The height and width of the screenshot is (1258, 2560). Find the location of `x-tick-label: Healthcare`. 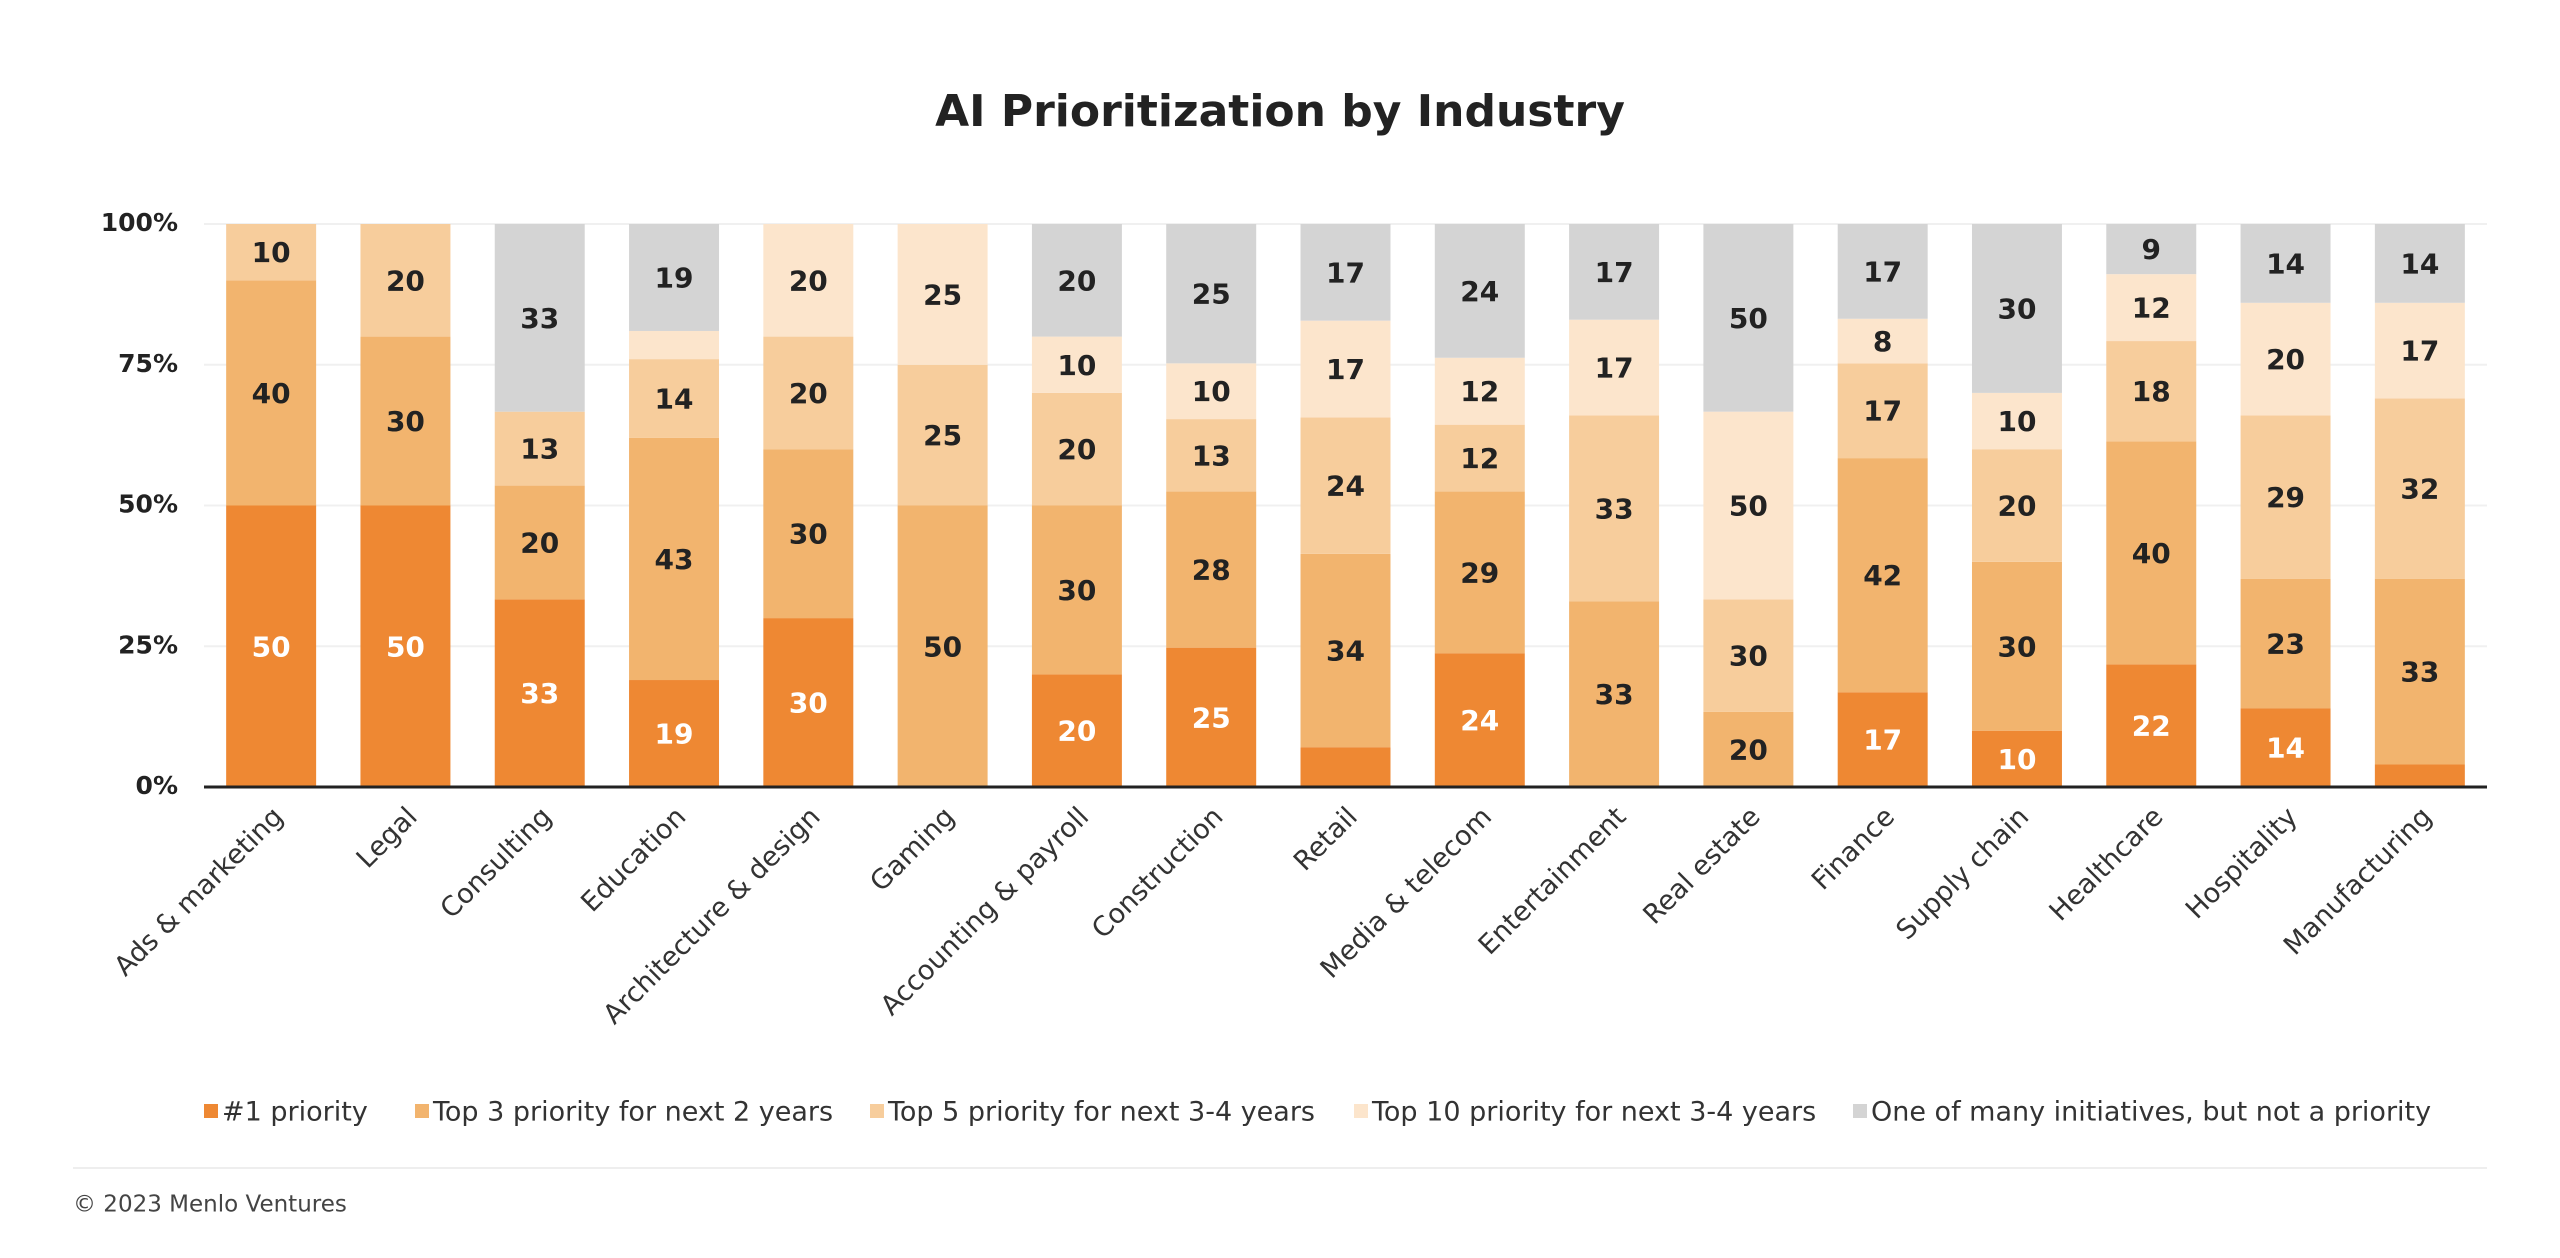

x-tick-label: Healthcare is located at coordinates (2107, 864).